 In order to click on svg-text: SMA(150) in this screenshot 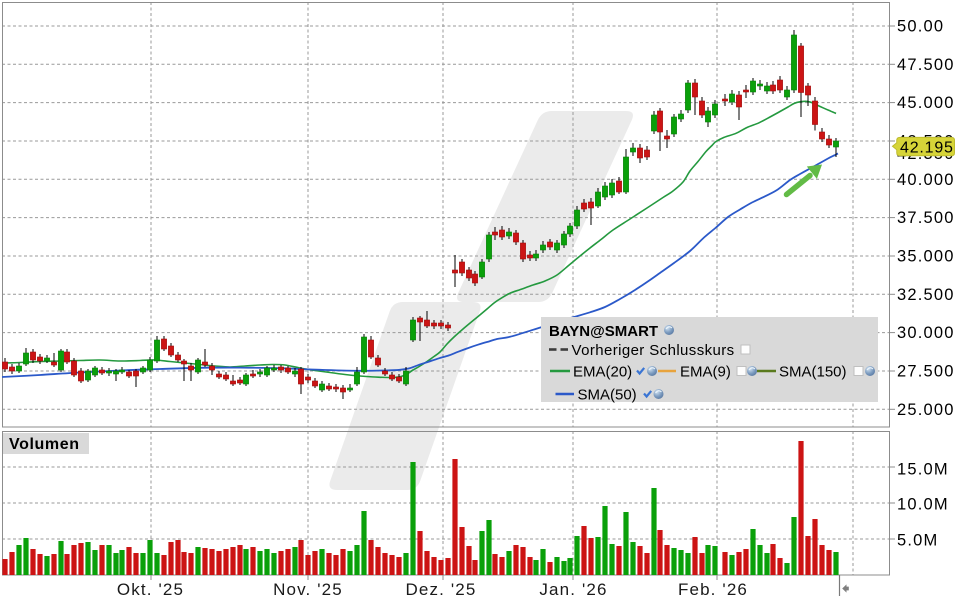, I will do `click(813, 372)`.